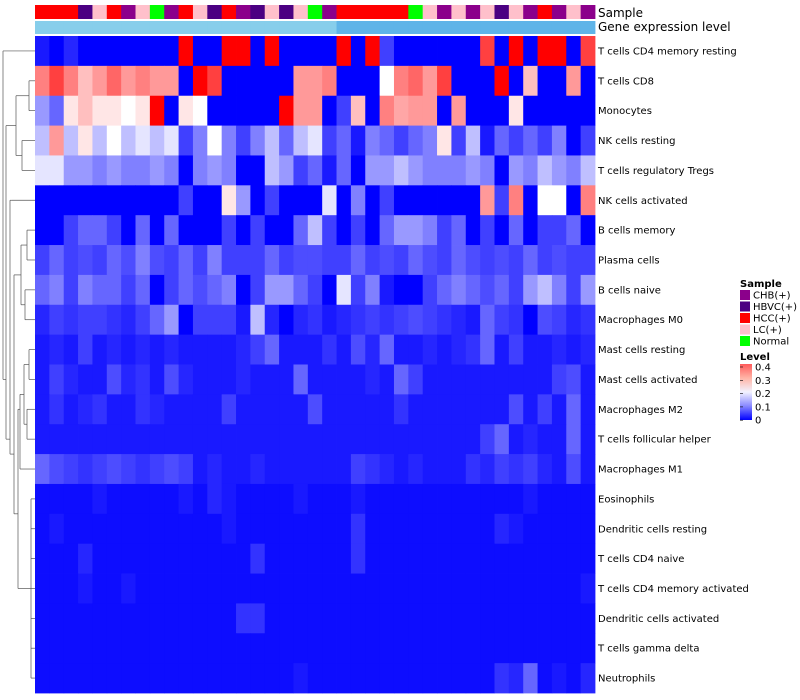 The image size is (800, 700). Describe the element at coordinates (745, 306) in the screenshot. I see `legend-swatch` at that location.